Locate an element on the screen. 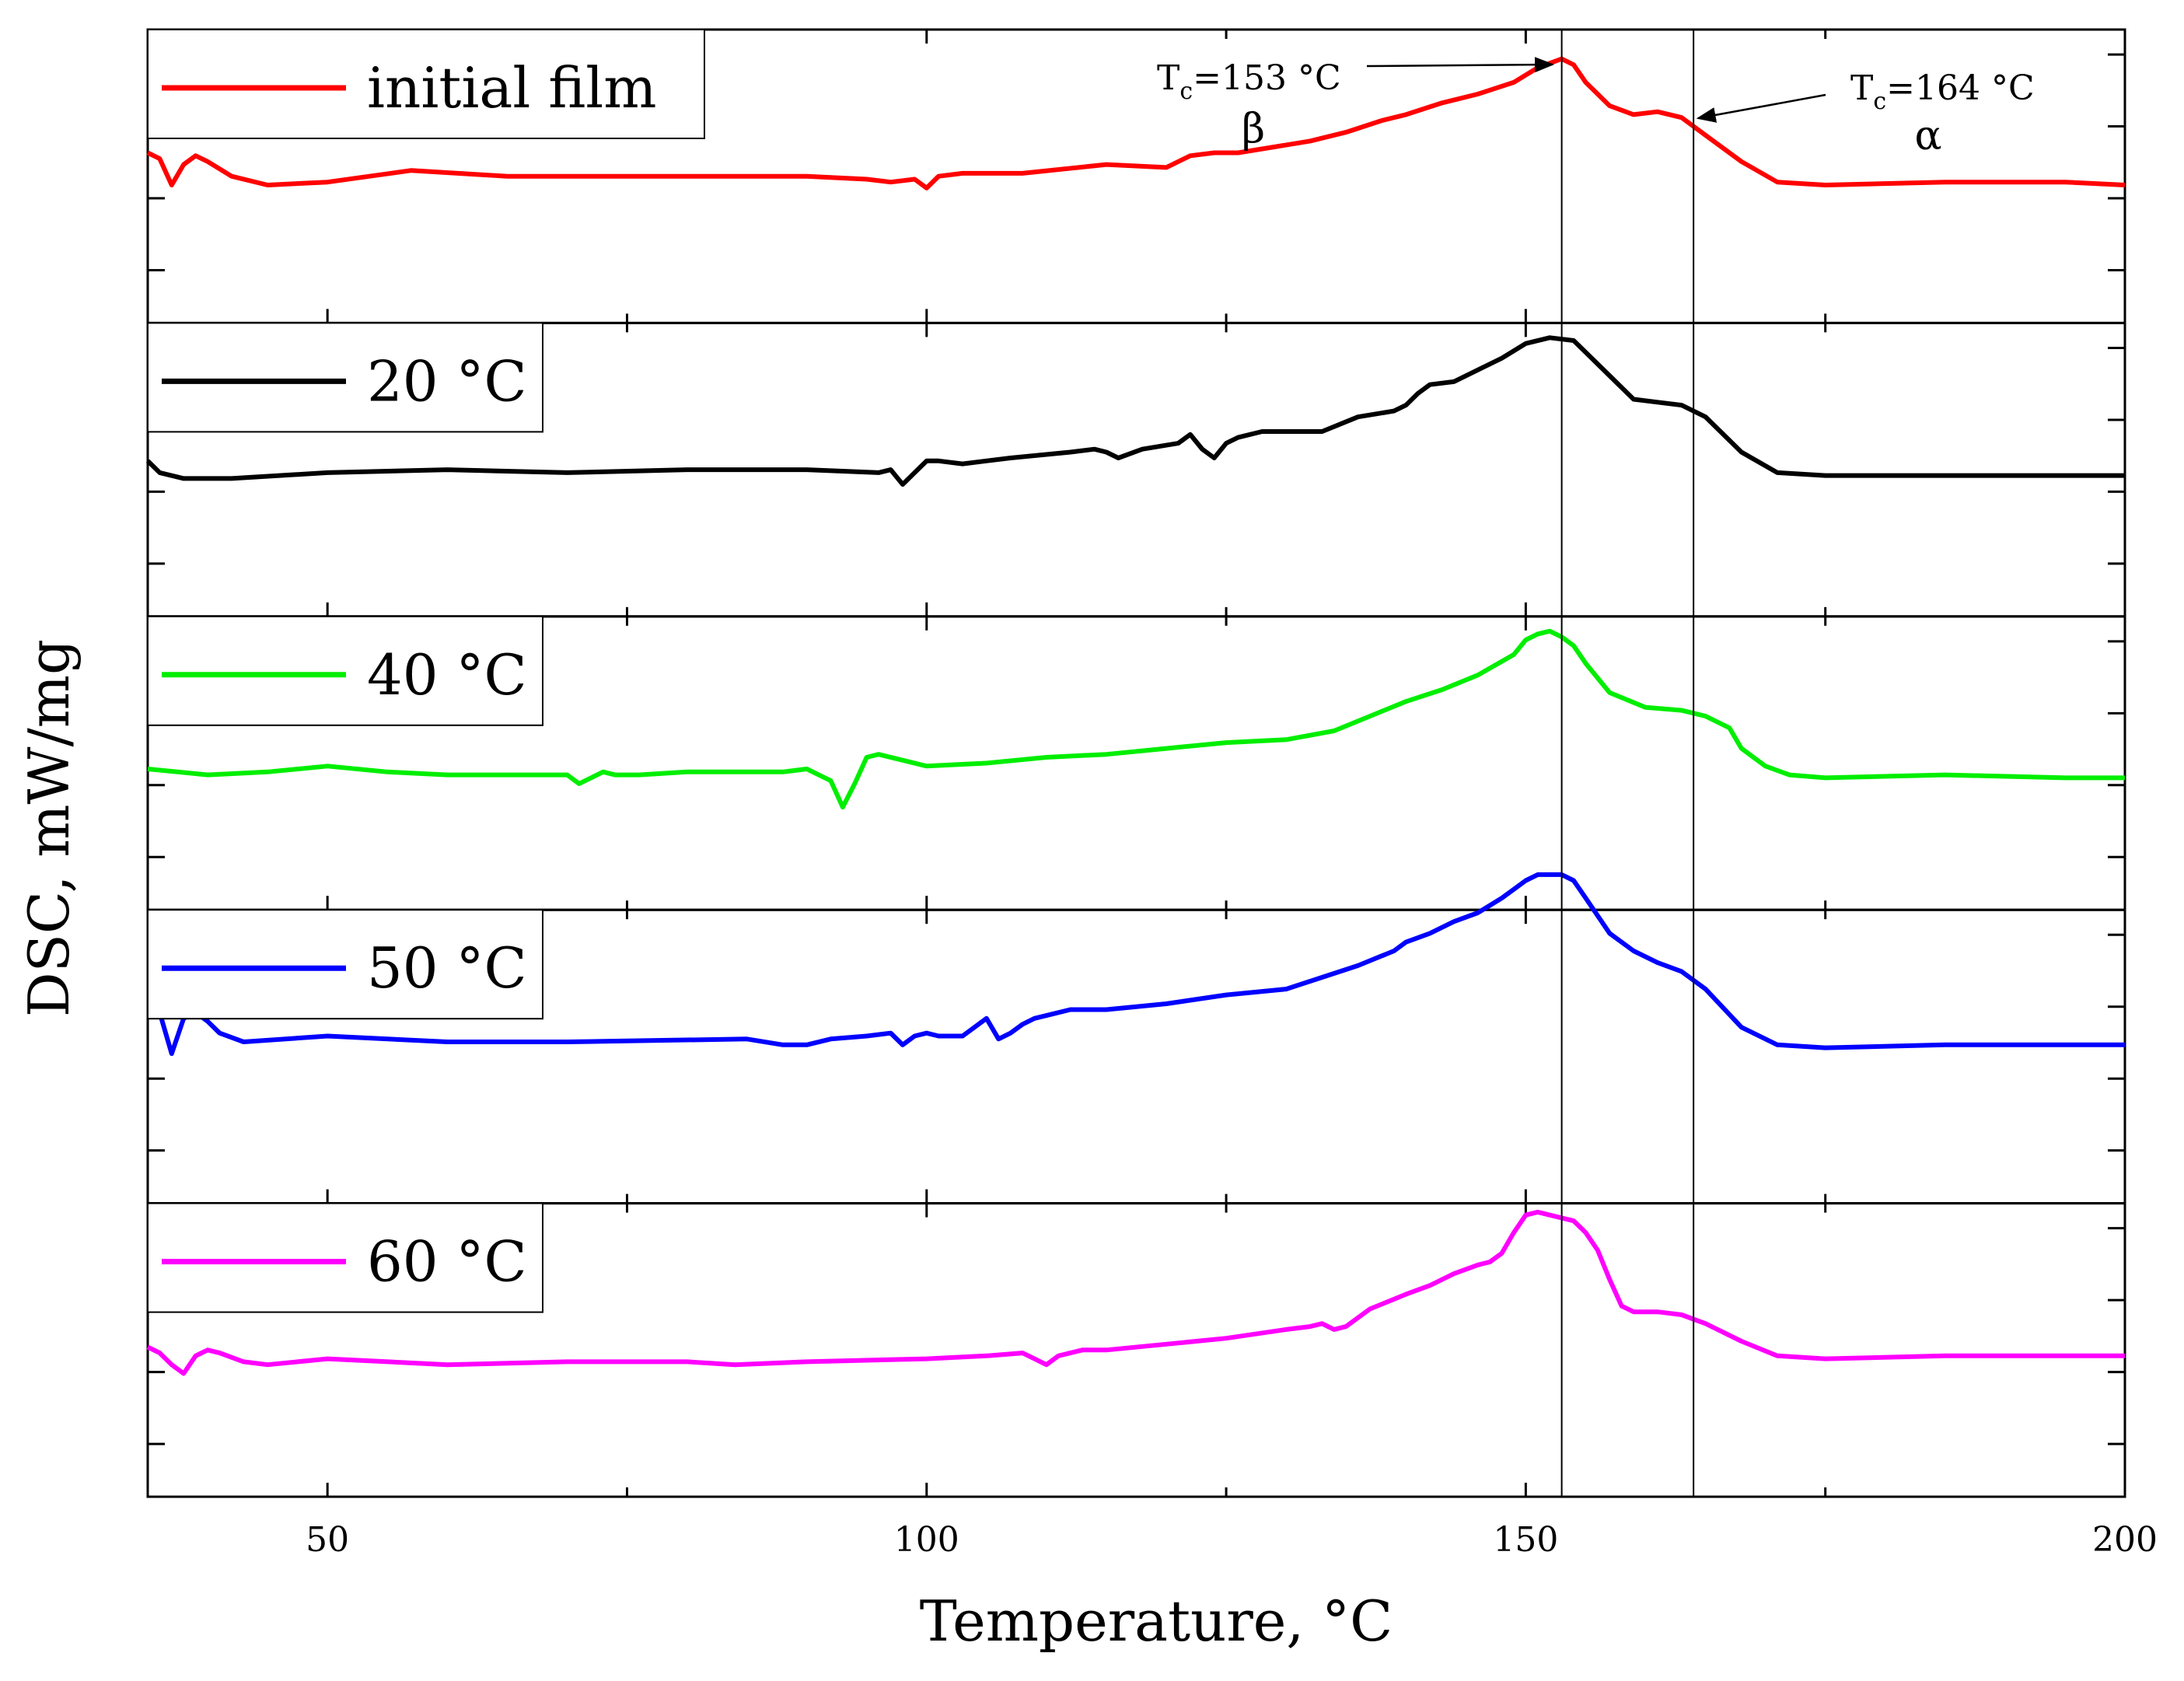 The height and width of the screenshot is (1681, 2184). tc-annotation: Tc=153 °Cβ is located at coordinates (1356, 104).